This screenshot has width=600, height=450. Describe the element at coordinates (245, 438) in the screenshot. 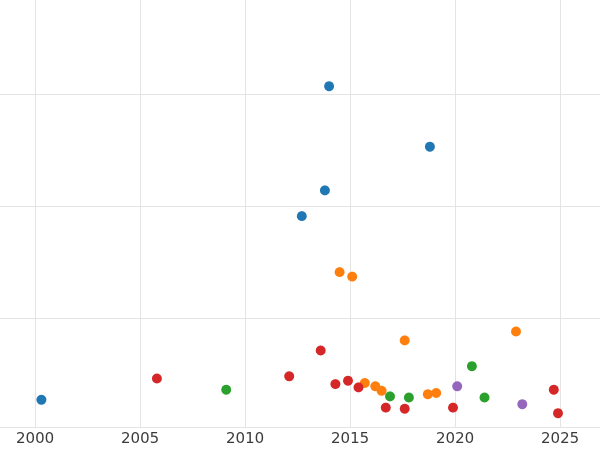

I see `x-tick-label: 2010` at that location.